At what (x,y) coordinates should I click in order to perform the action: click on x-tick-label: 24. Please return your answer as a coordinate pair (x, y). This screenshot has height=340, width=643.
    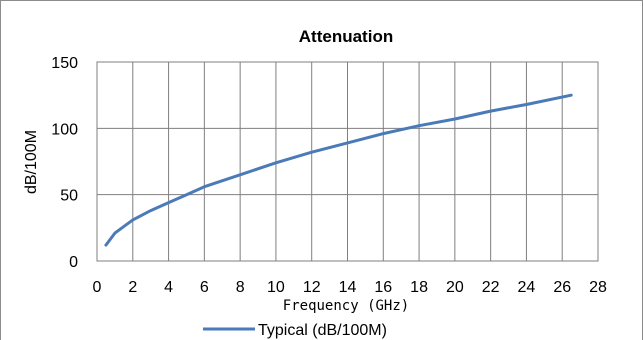
    Looking at the image, I should click on (527, 287).